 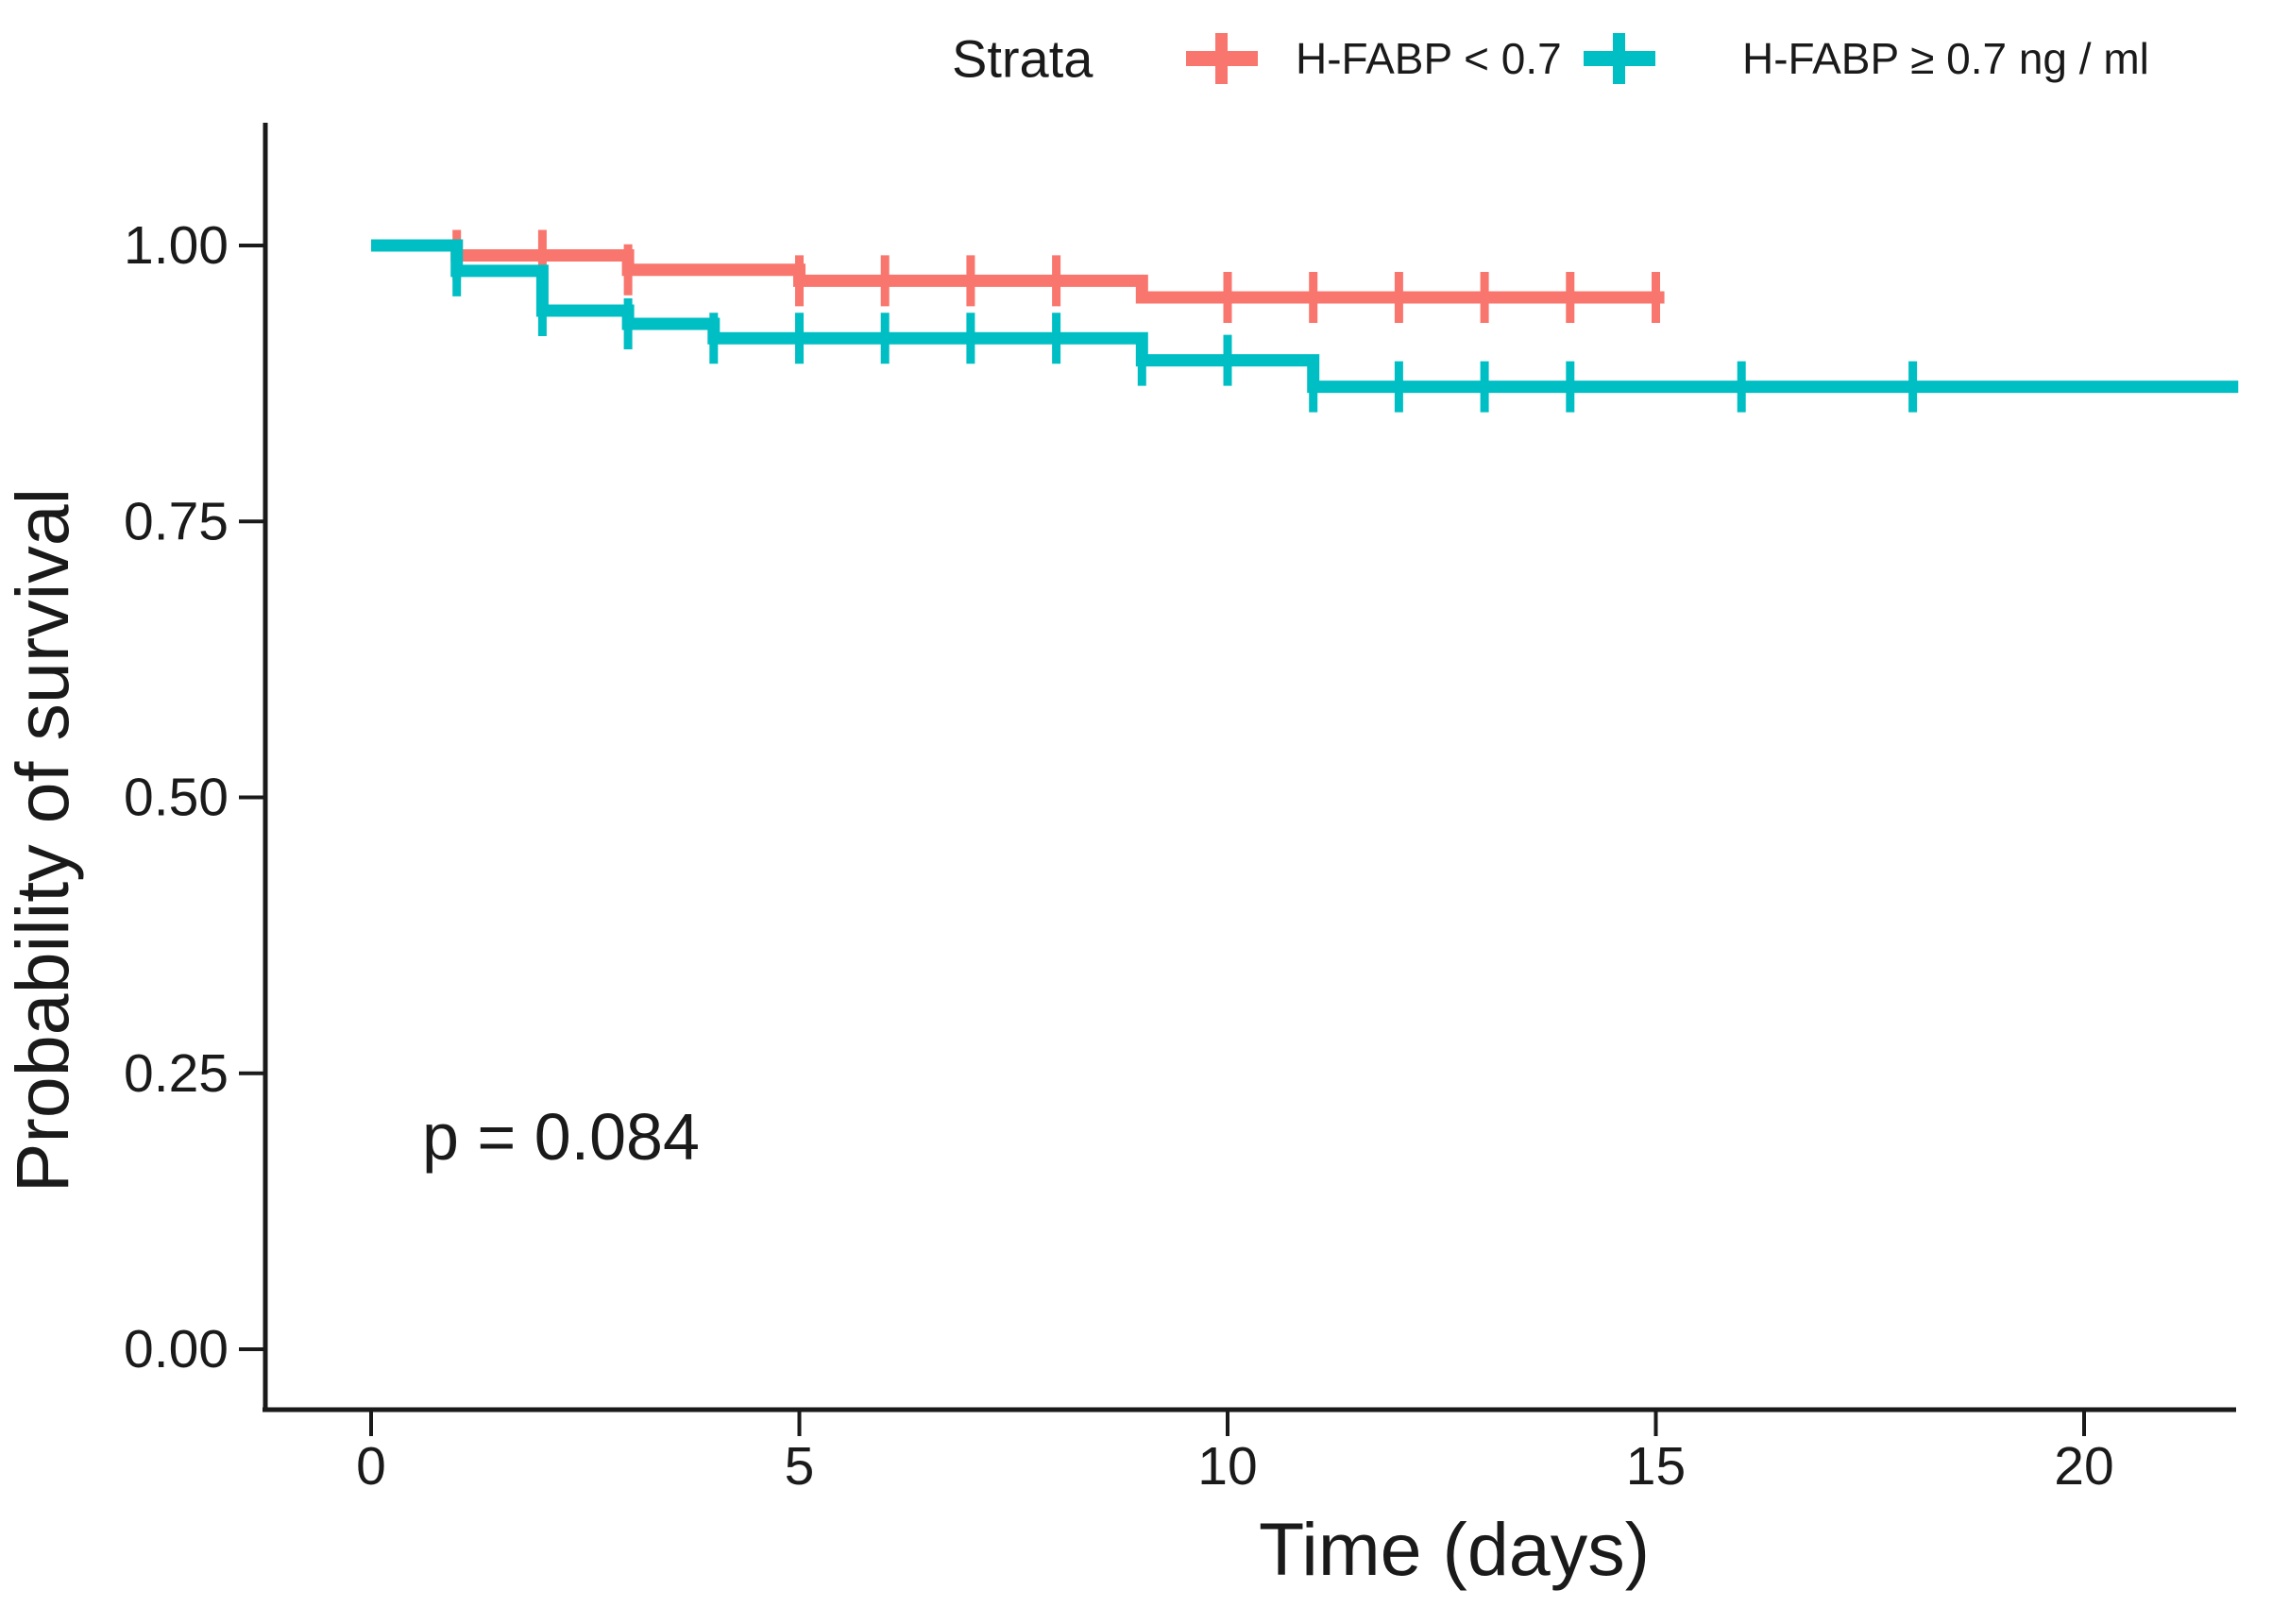 I want to click on p-value-annotation: p = 0.084, so click(x=561, y=1137).